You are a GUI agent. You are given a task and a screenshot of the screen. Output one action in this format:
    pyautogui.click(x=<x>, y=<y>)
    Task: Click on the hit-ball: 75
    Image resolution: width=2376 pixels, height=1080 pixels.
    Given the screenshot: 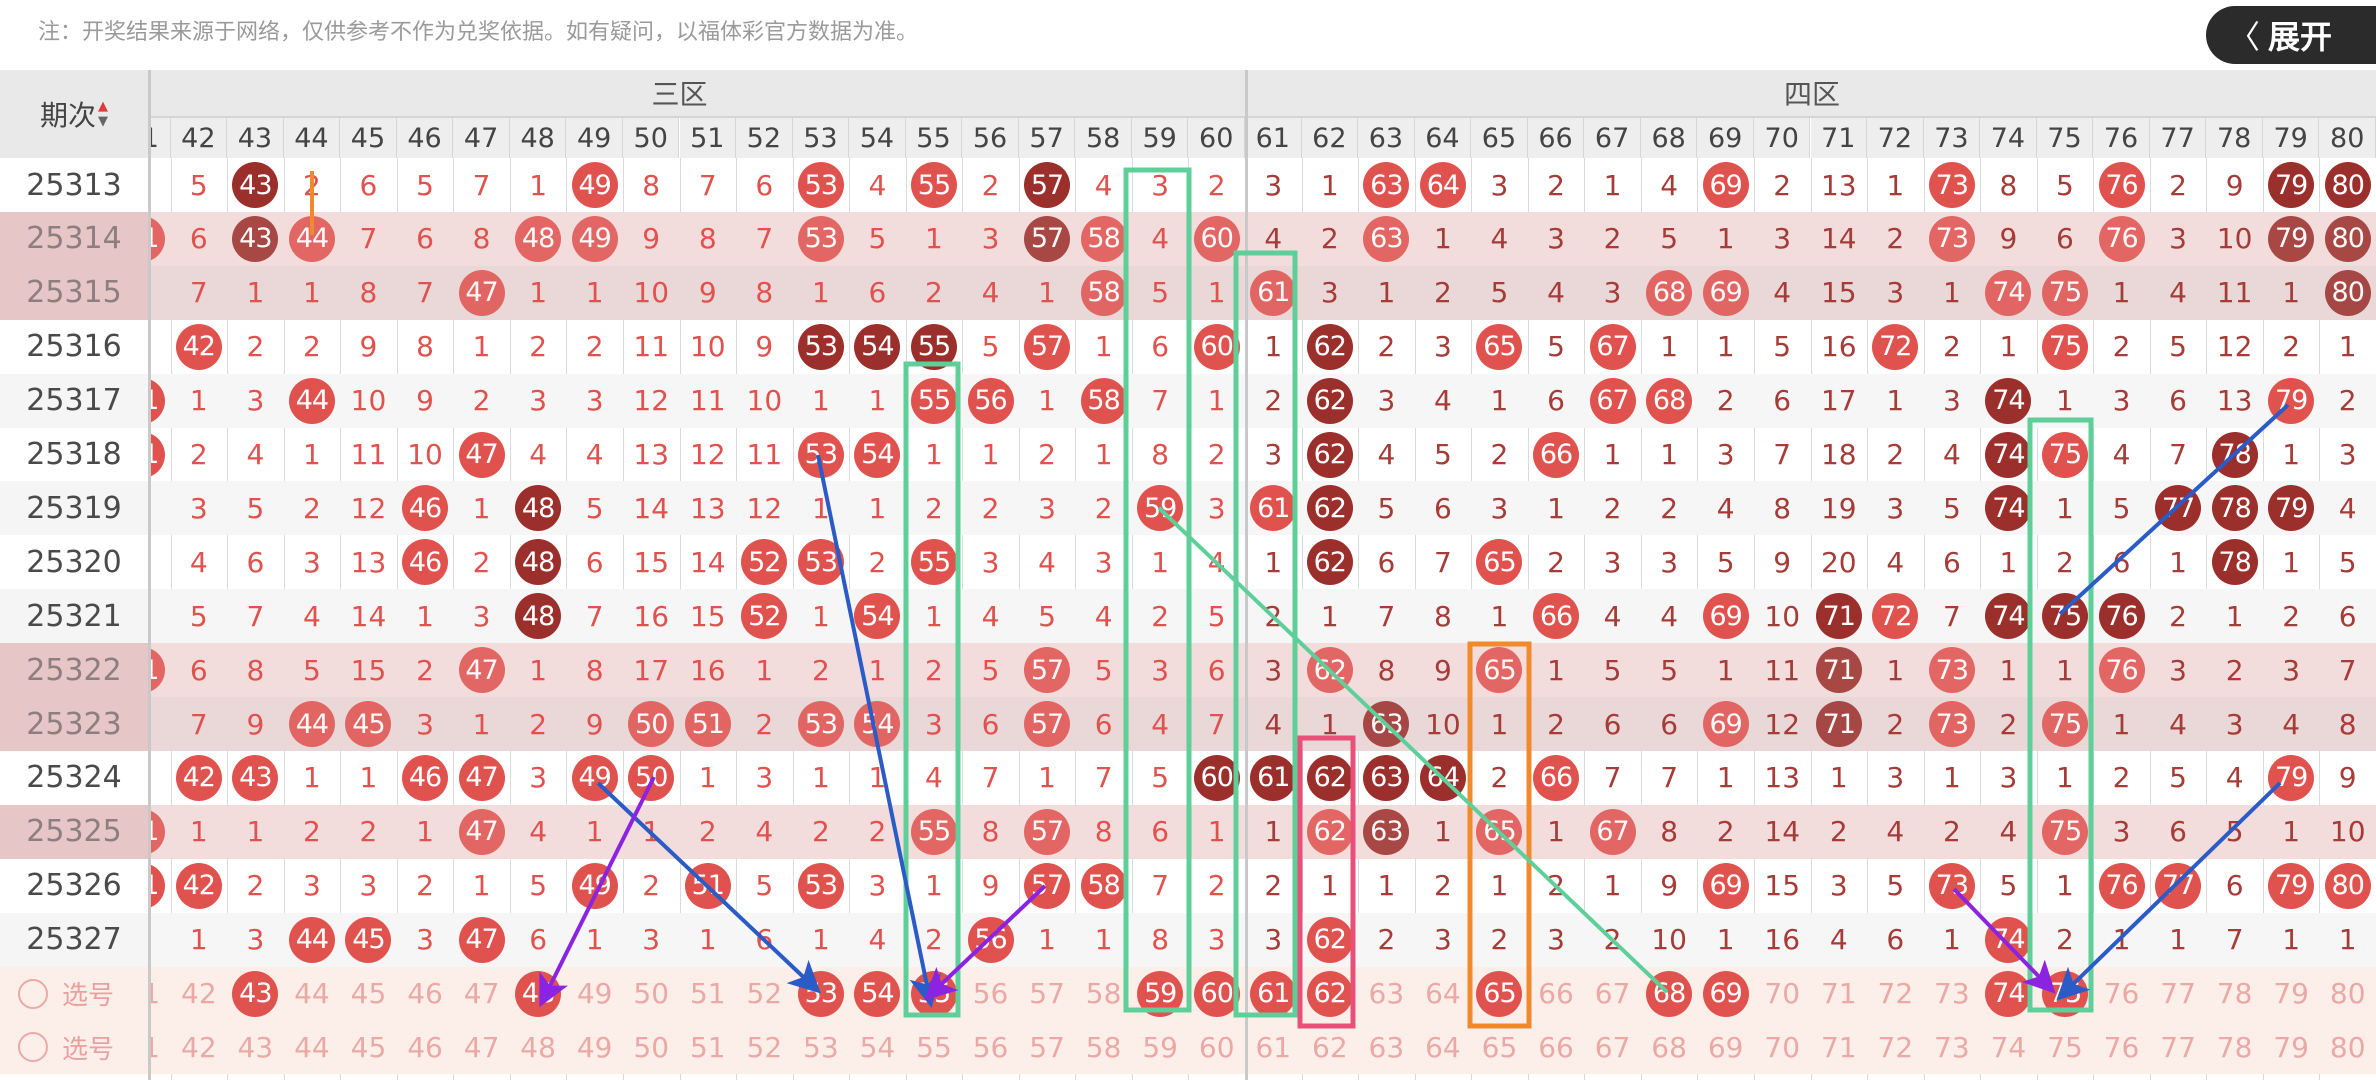 What is the action you would take?
    pyautogui.click(x=2064, y=993)
    